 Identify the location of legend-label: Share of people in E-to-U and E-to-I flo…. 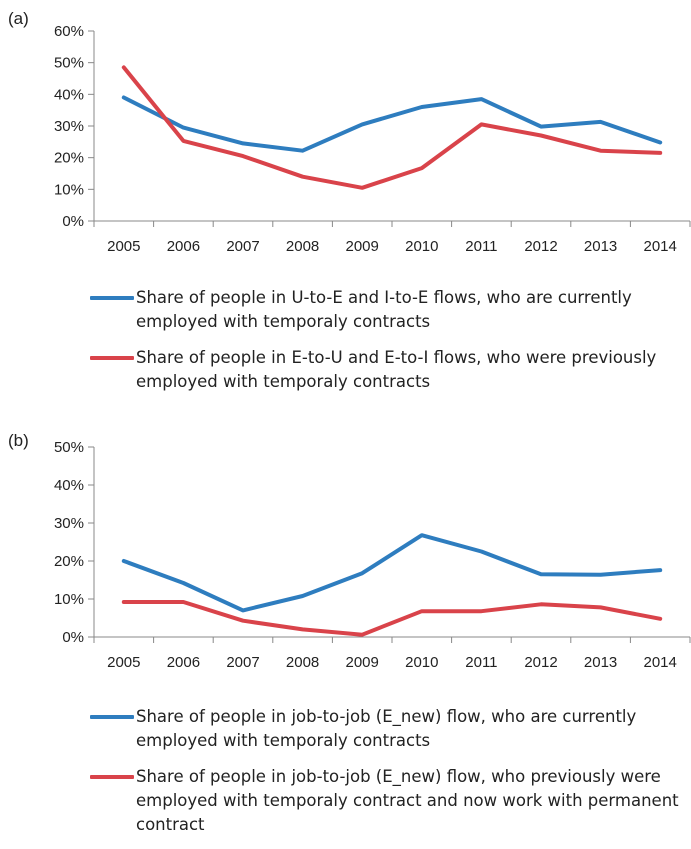
(413, 370).